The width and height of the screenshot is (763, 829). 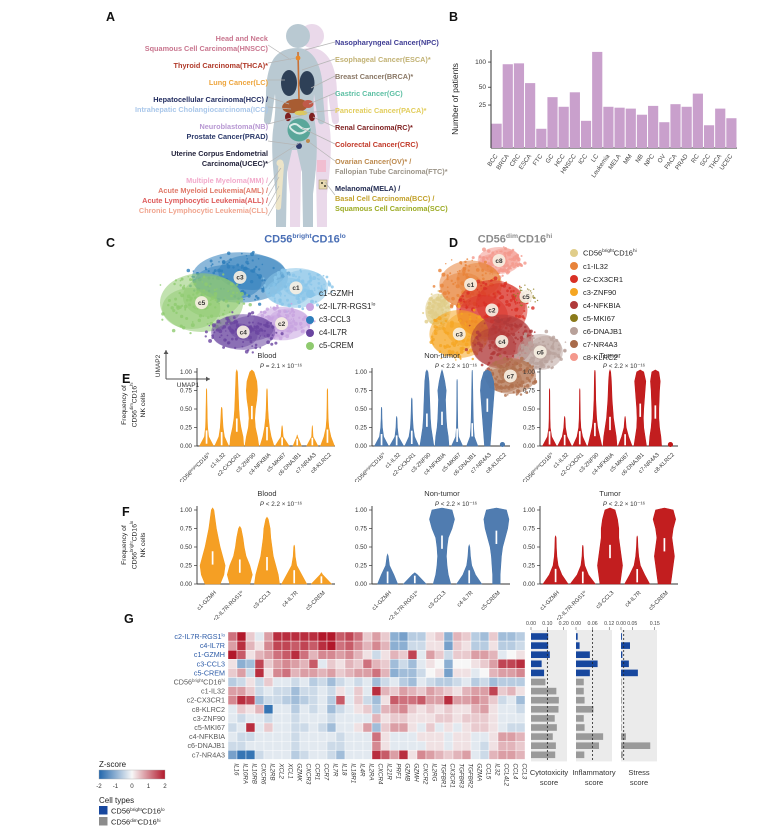 I want to click on e-y-axis-label: Frequency of CD56dimCD16hi NK cells, so click(x=134, y=405).